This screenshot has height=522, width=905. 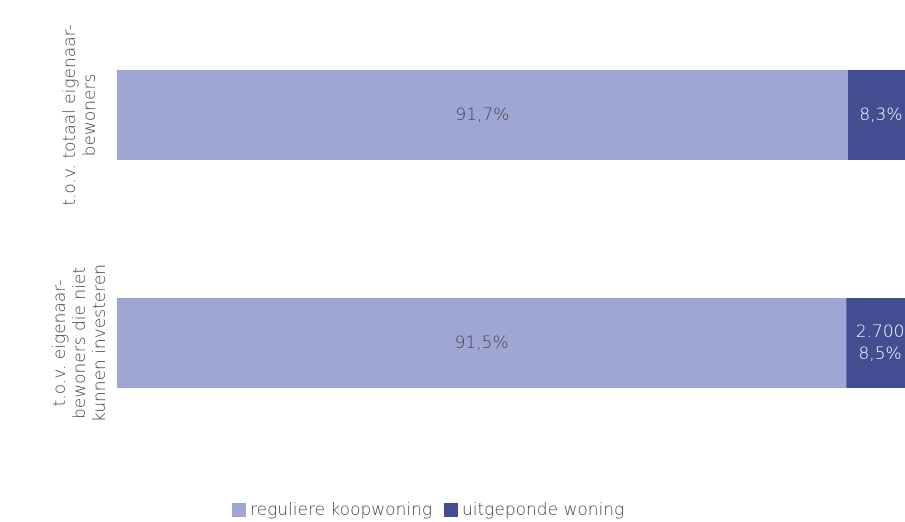 What do you see at coordinates (880, 115) in the screenshot?
I see `value-label: 8,3%` at bounding box center [880, 115].